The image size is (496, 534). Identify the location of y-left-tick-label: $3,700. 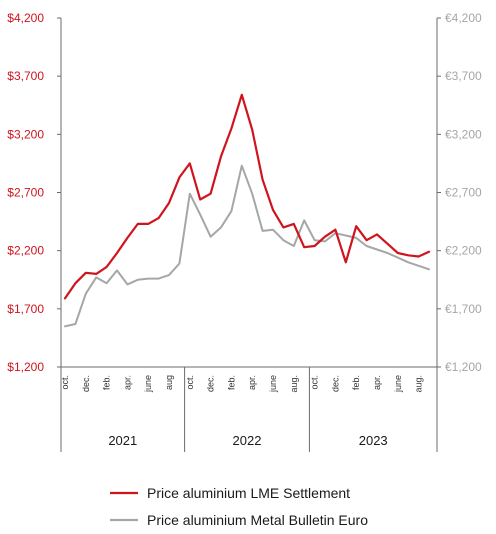
(25, 76).